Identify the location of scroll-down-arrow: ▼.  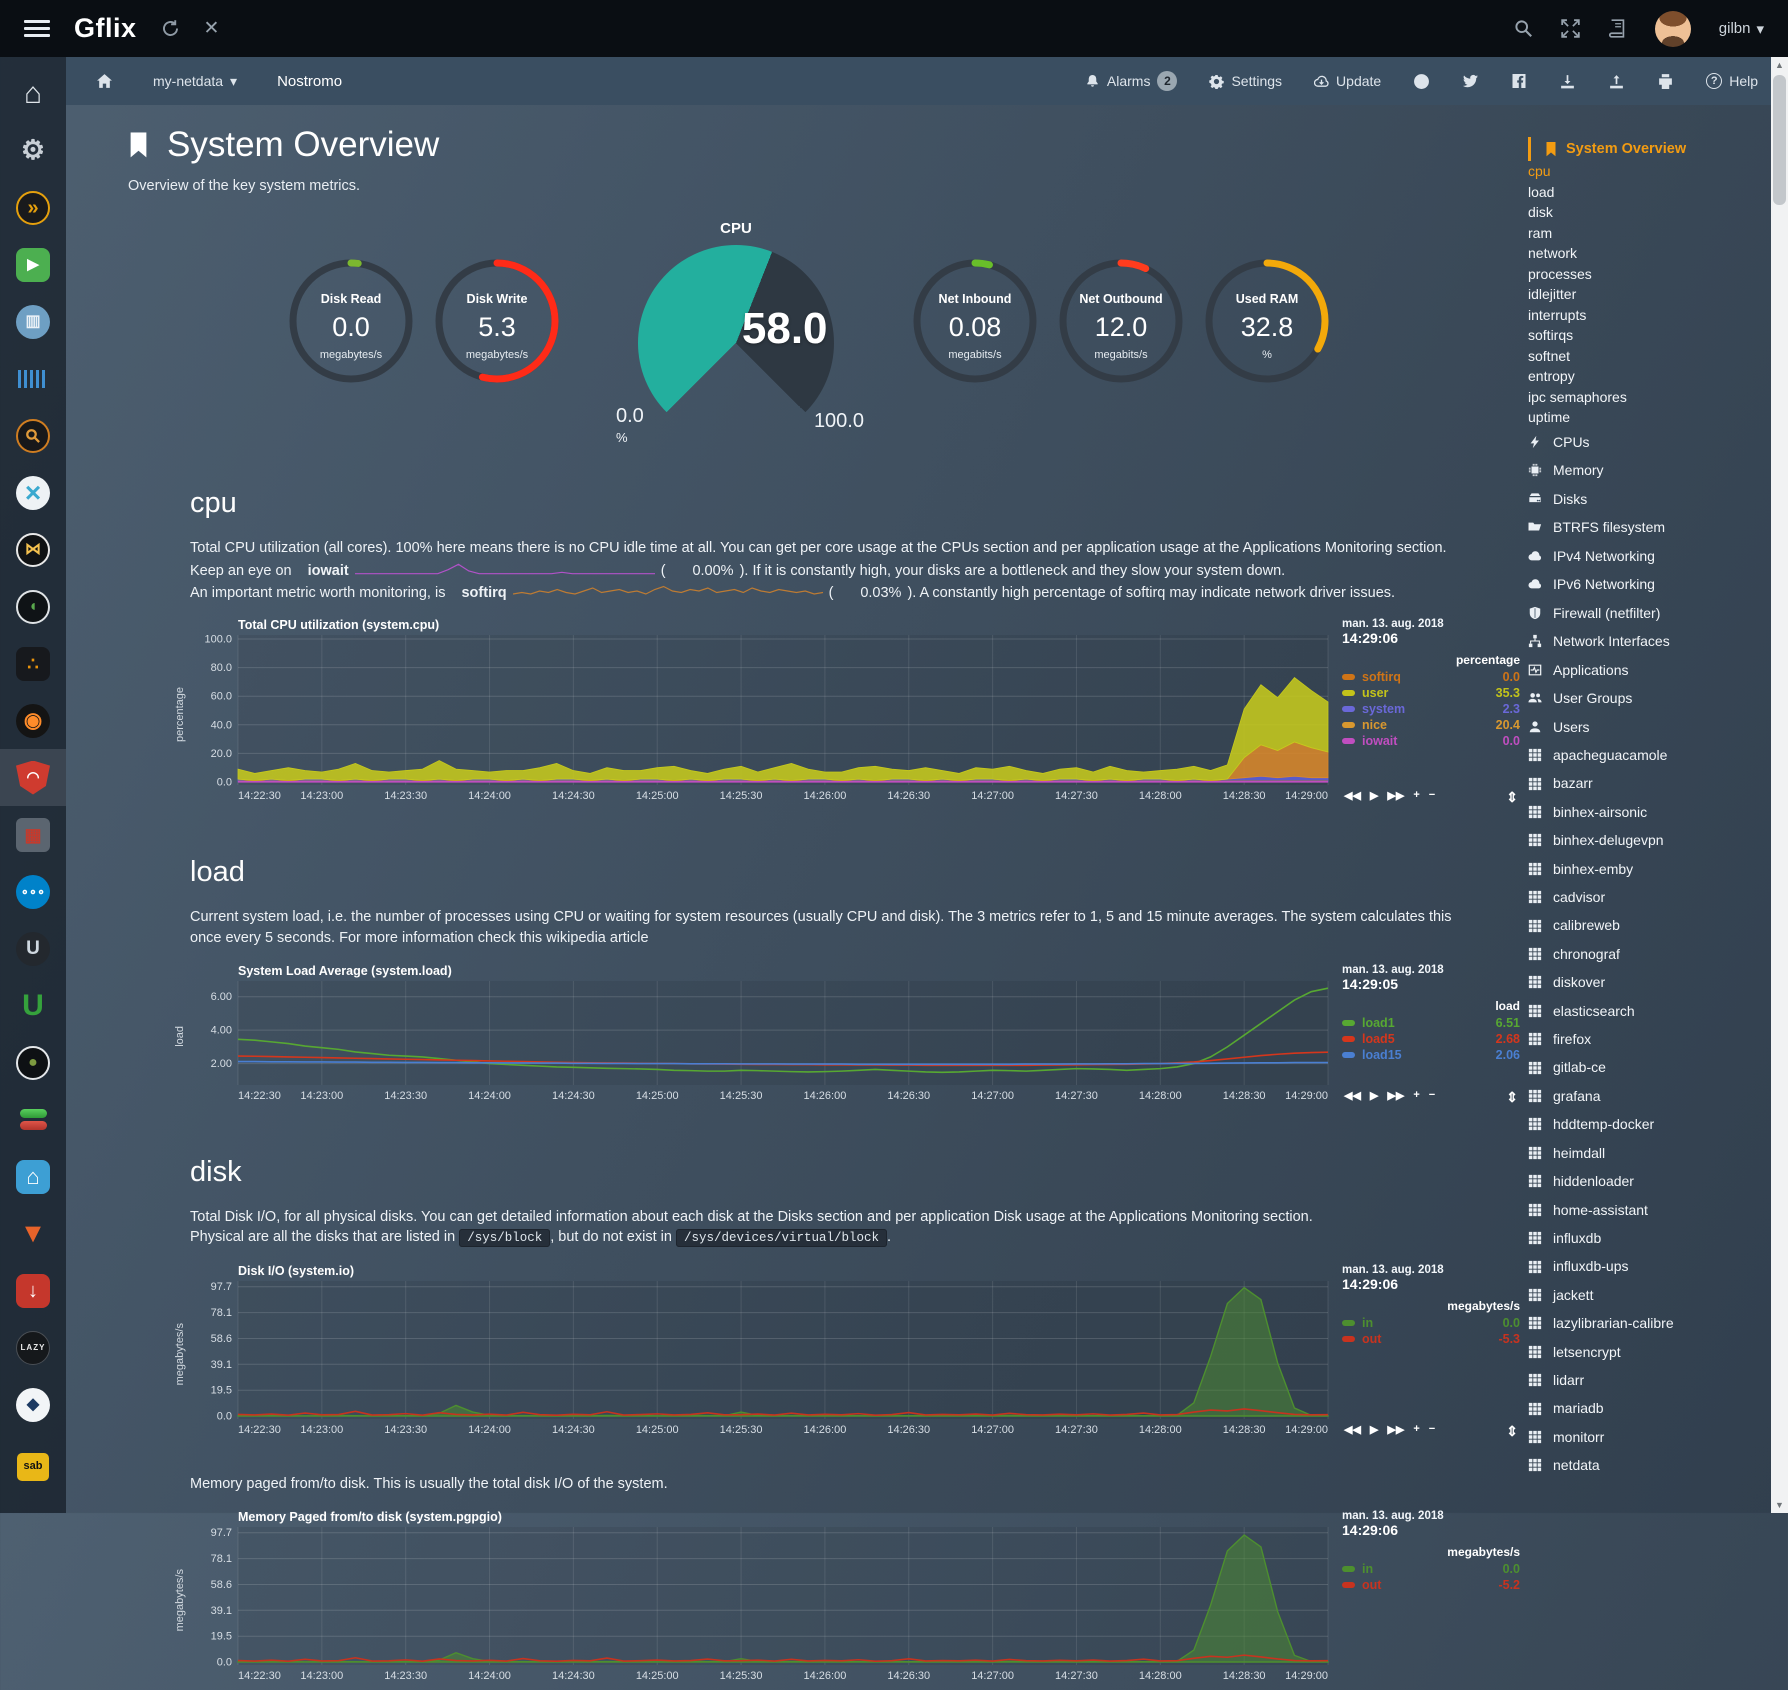
(1779, 1505).